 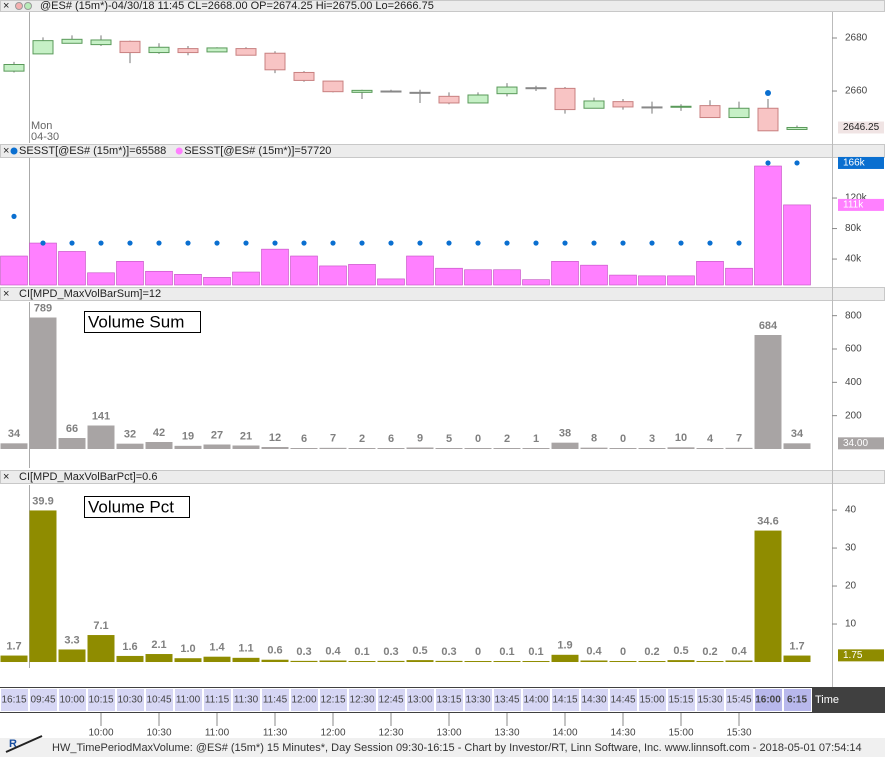 I want to click on time-cell-label: 11:30, so click(x=246, y=700).